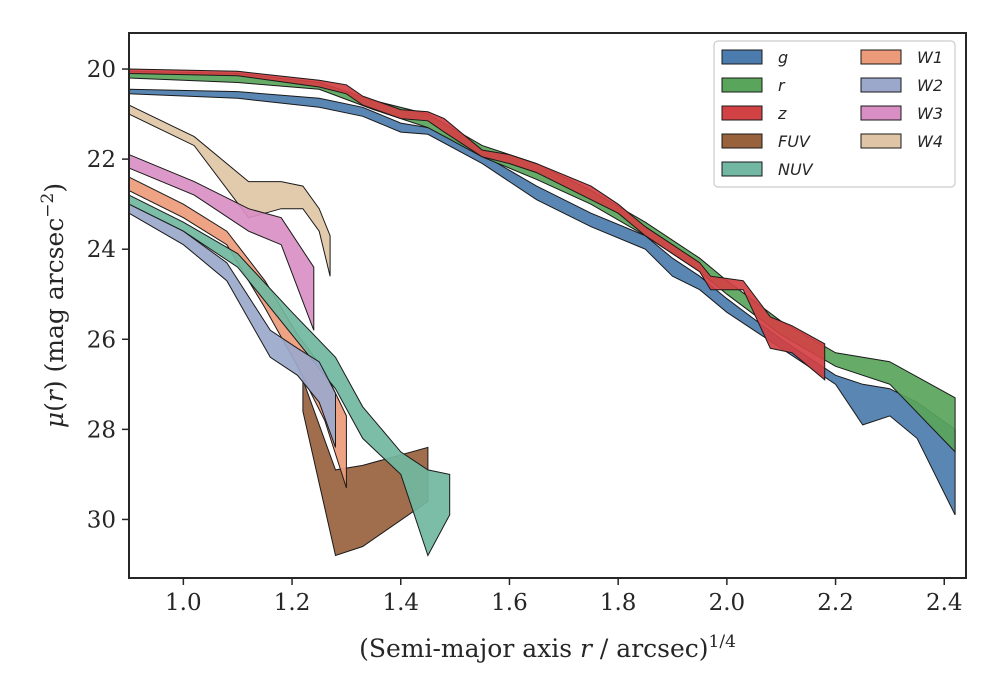  I want to click on y-tick-label: 26, so click(101, 340).